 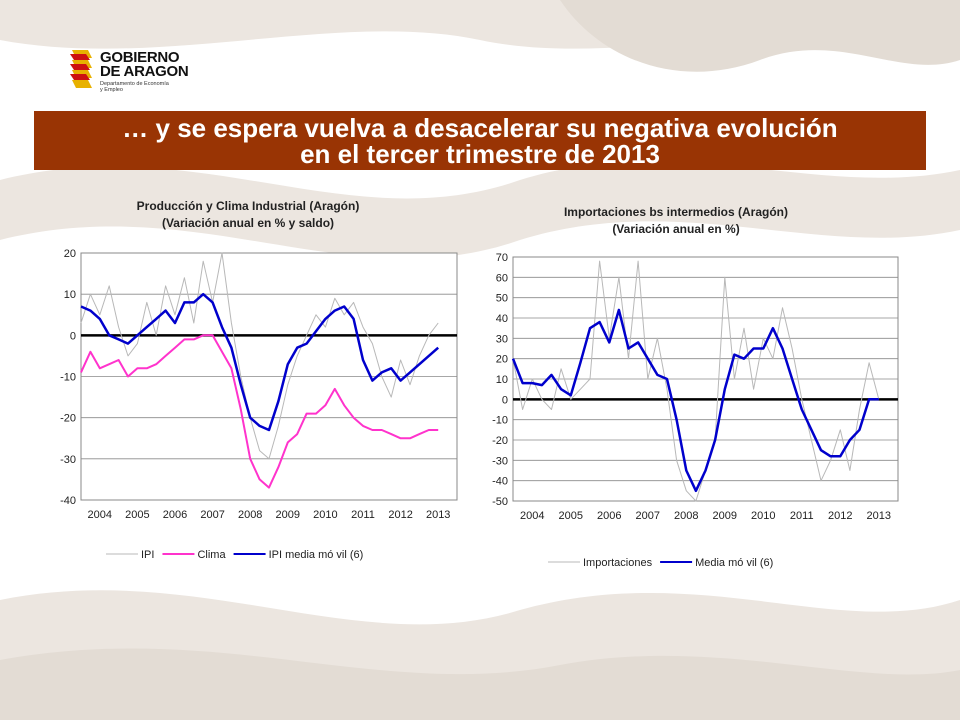 What do you see at coordinates (502, 319) in the screenshot?
I see `y-tick-label: 40` at bounding box center [502, 319].